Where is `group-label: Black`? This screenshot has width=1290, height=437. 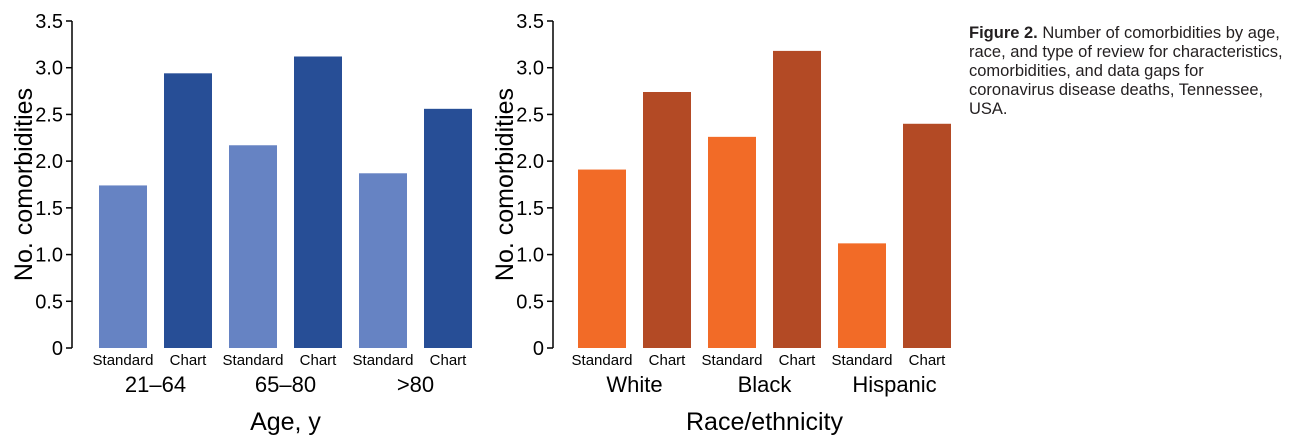 group-label: Black is located at coordinates (765, 384).